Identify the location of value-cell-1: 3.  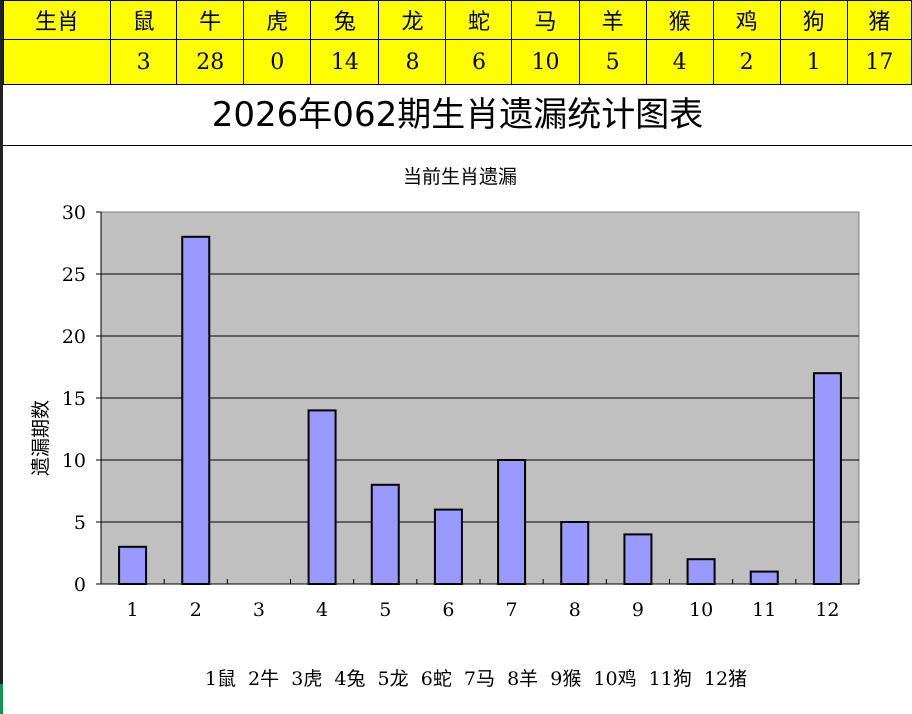
(144, 62).